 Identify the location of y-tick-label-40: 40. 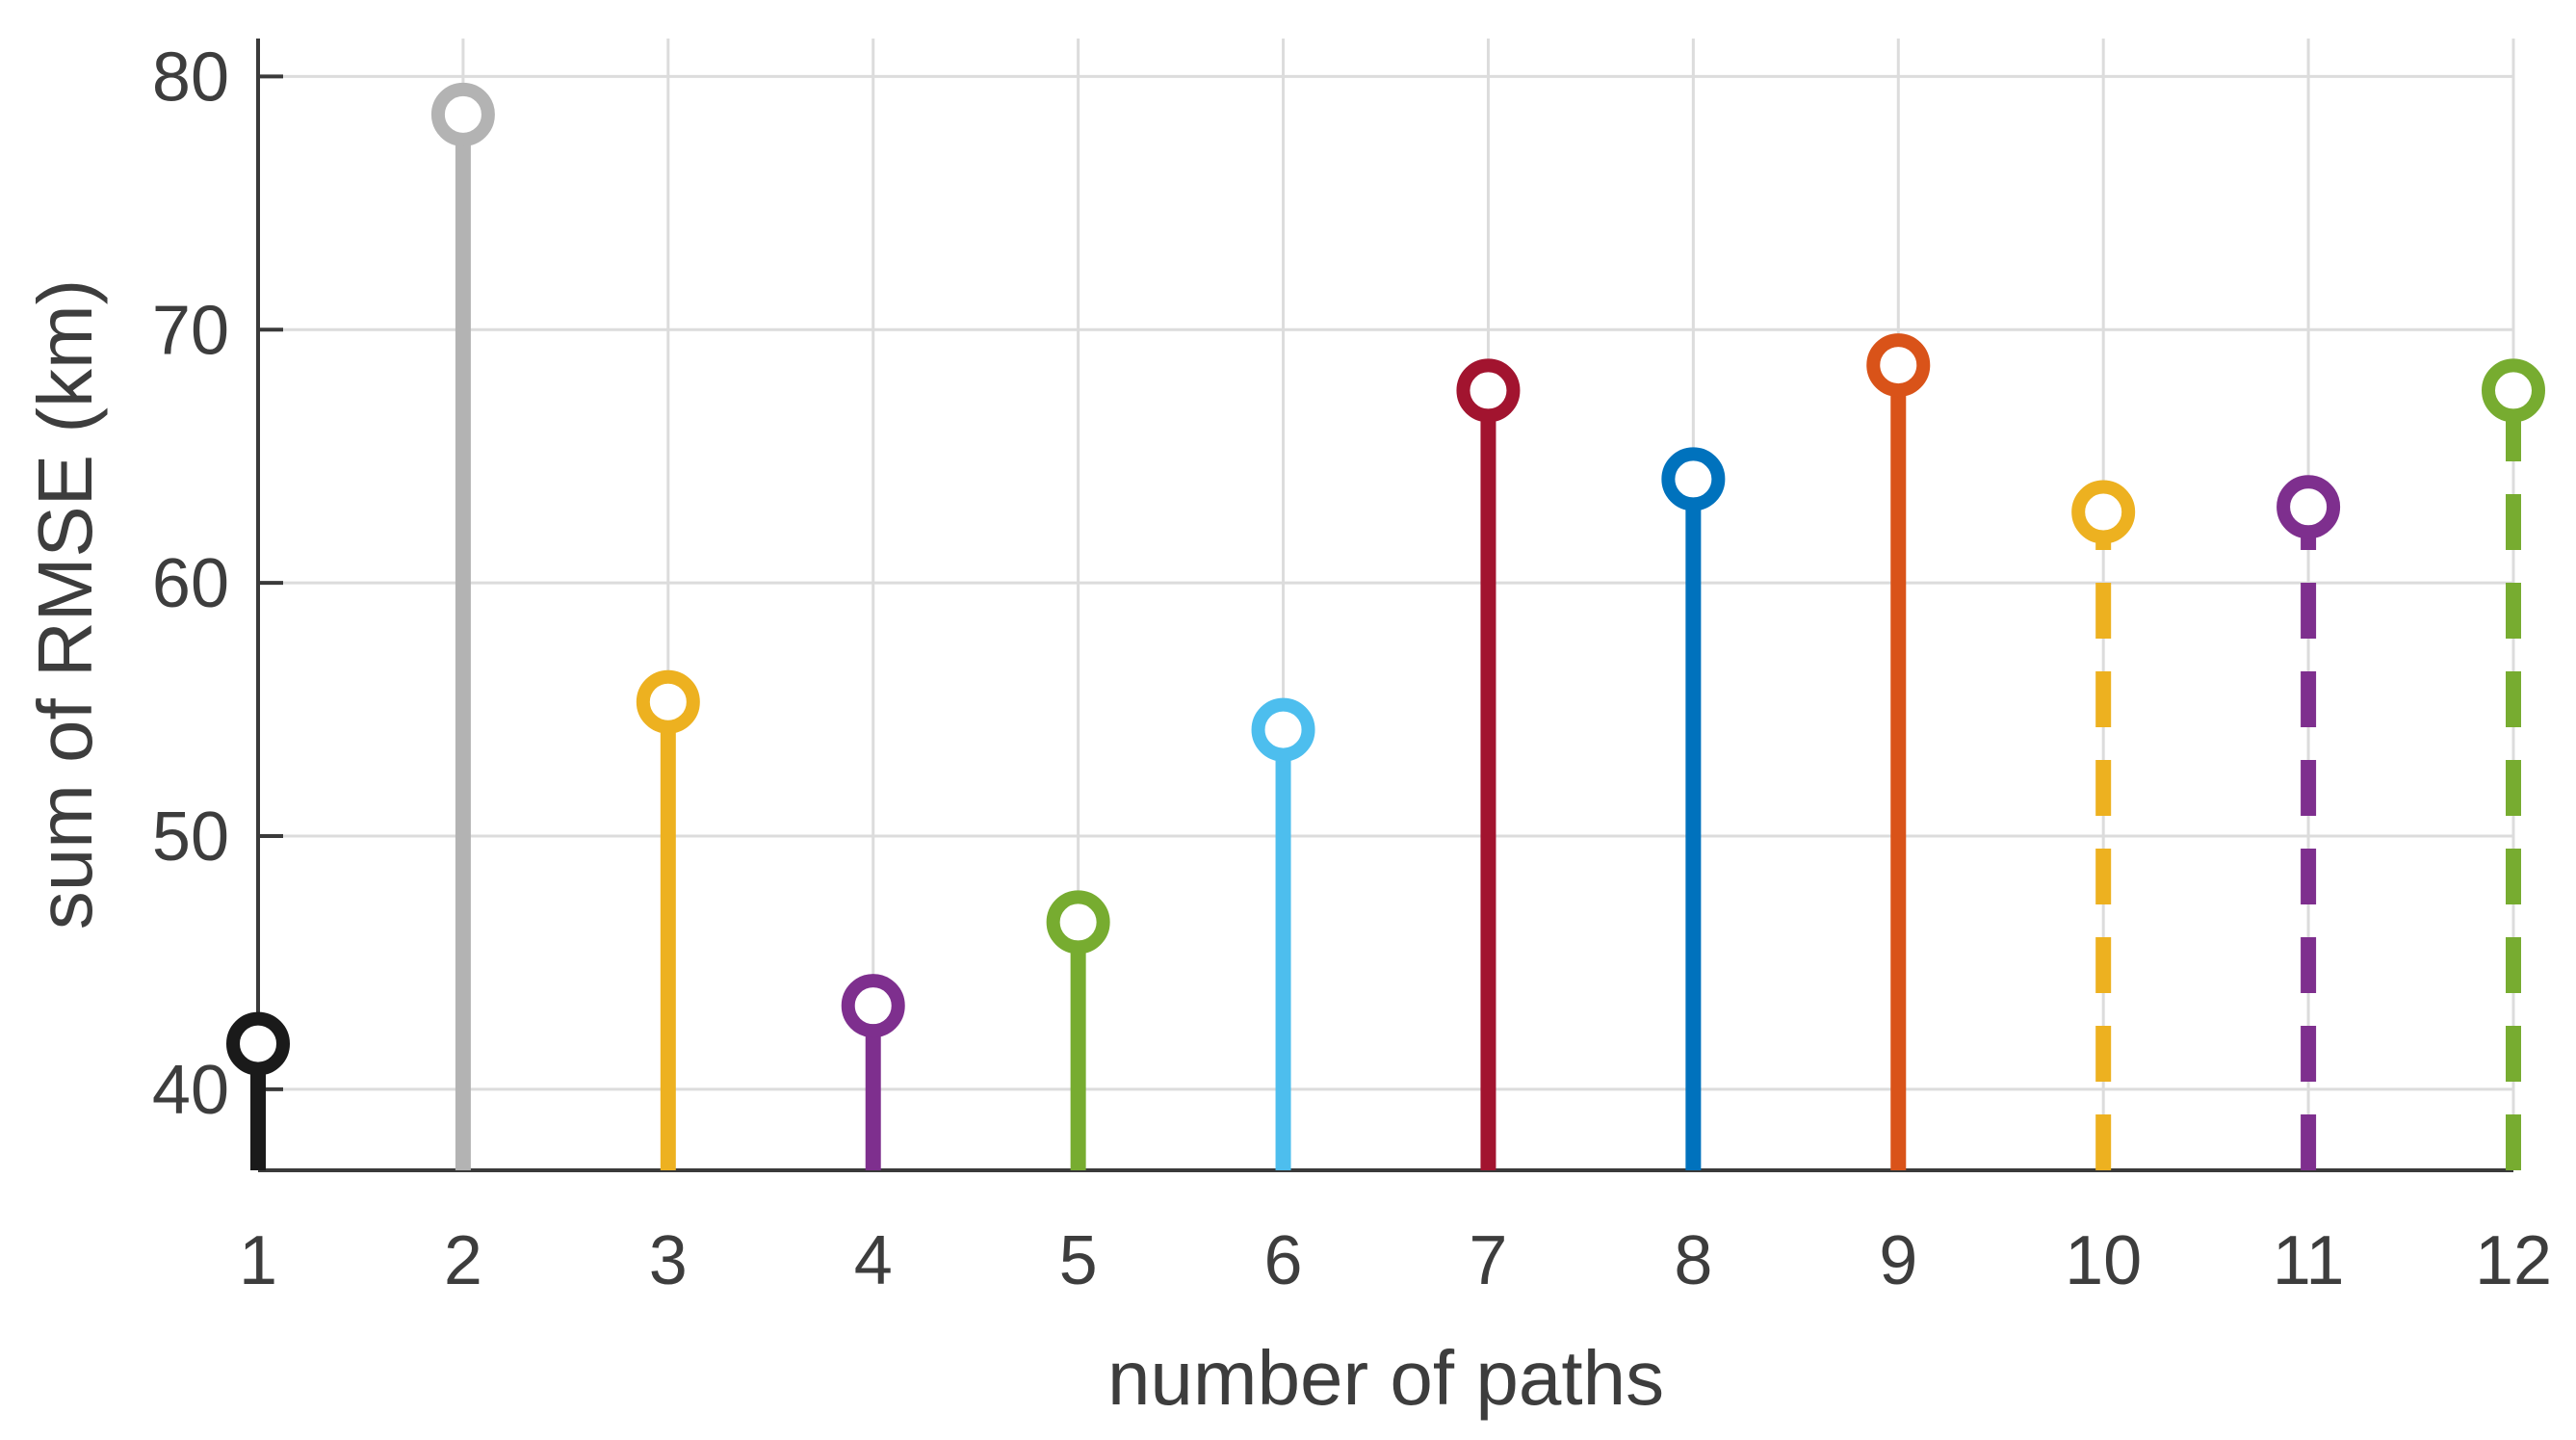
(190, 1090).